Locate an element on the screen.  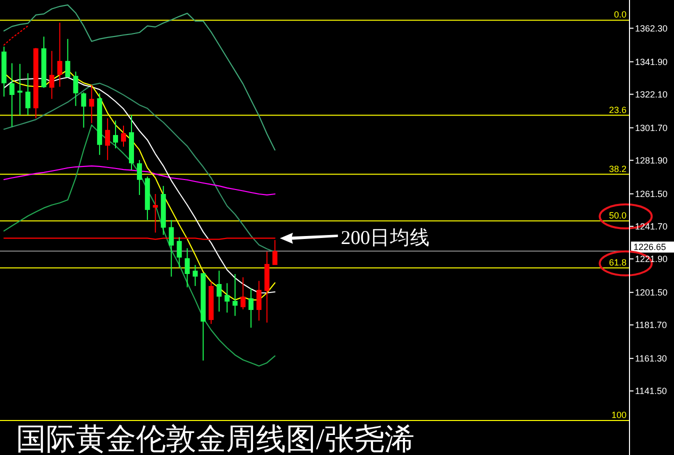
y-tick-label: 1141.50 is located at coordinates (651, 391).